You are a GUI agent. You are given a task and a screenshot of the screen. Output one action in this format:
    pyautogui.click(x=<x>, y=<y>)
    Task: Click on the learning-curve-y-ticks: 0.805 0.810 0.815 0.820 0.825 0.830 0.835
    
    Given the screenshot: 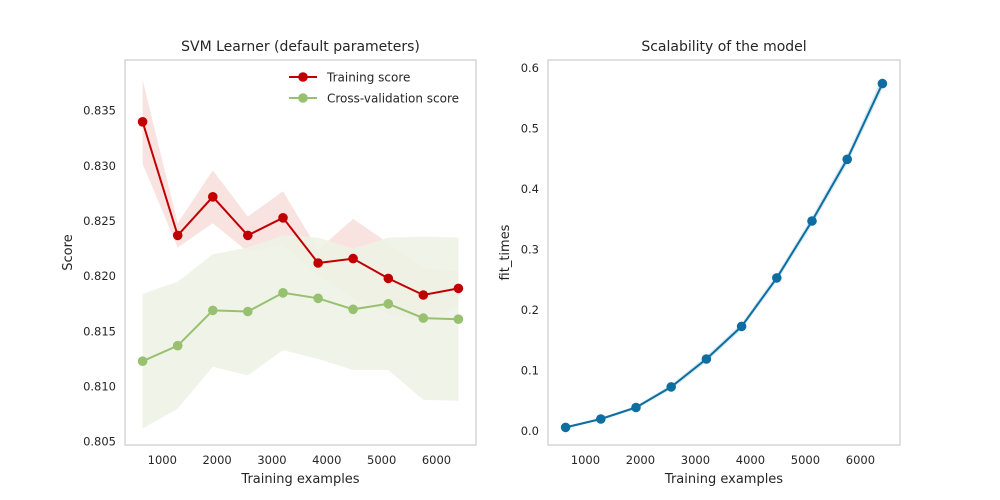 What is the action you would take?
    pyautogui.click(x=99, y=276)
    